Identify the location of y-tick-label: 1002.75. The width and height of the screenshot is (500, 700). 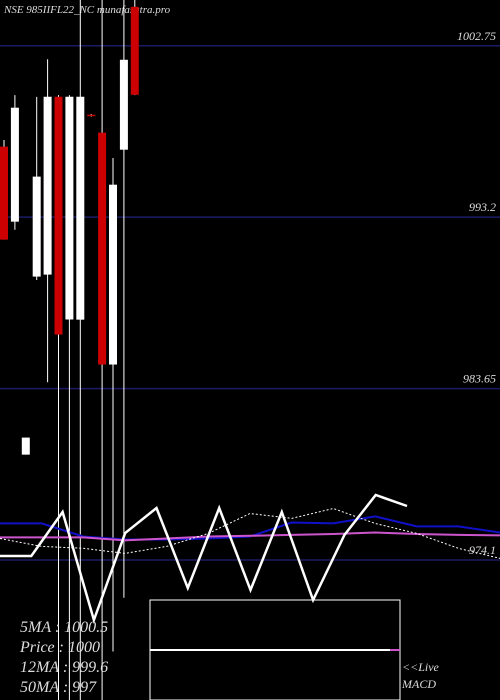
(476, 36).